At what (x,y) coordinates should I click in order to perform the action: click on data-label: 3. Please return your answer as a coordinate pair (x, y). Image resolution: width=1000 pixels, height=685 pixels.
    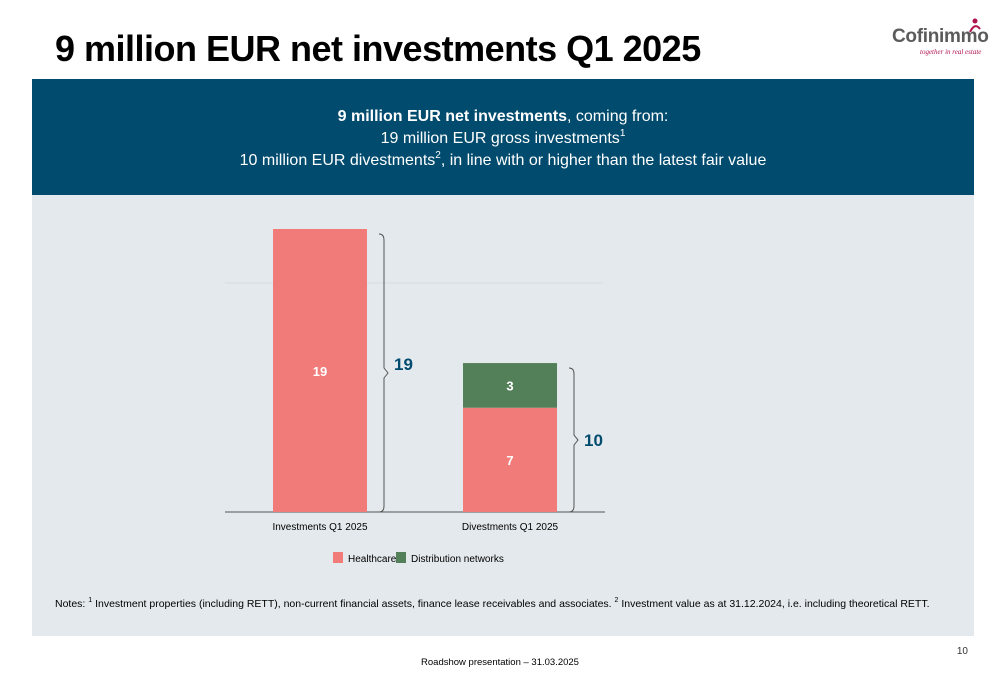
    Looking at the image, I should click on (509, 385).